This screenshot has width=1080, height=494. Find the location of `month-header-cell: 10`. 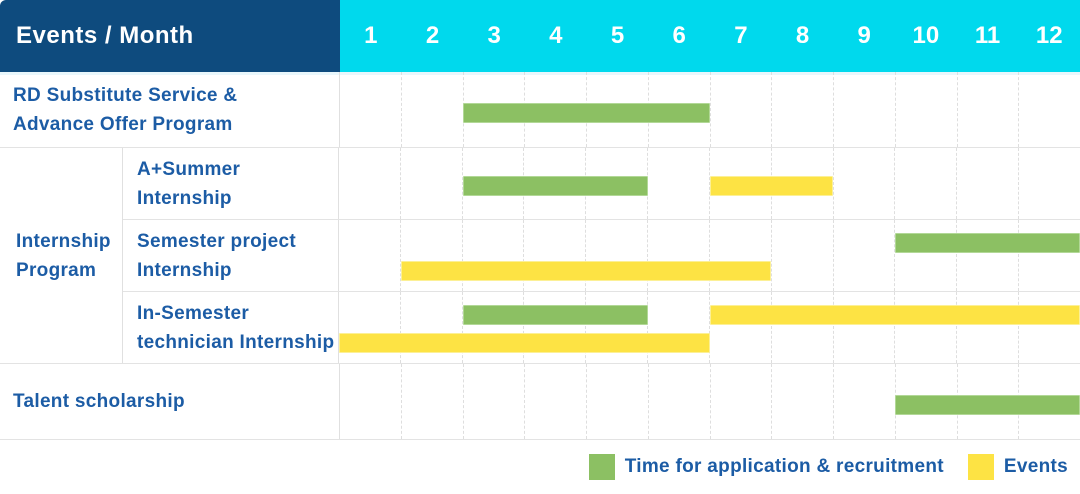

month-header-cell: 10 is located at coordinates (926, 35).